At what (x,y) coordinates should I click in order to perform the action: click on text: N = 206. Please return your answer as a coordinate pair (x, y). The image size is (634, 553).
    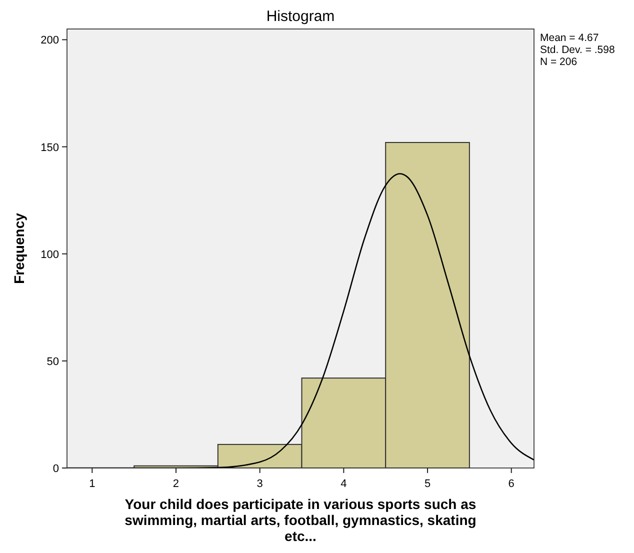
    Looking at the image, I should click on (559, 62).